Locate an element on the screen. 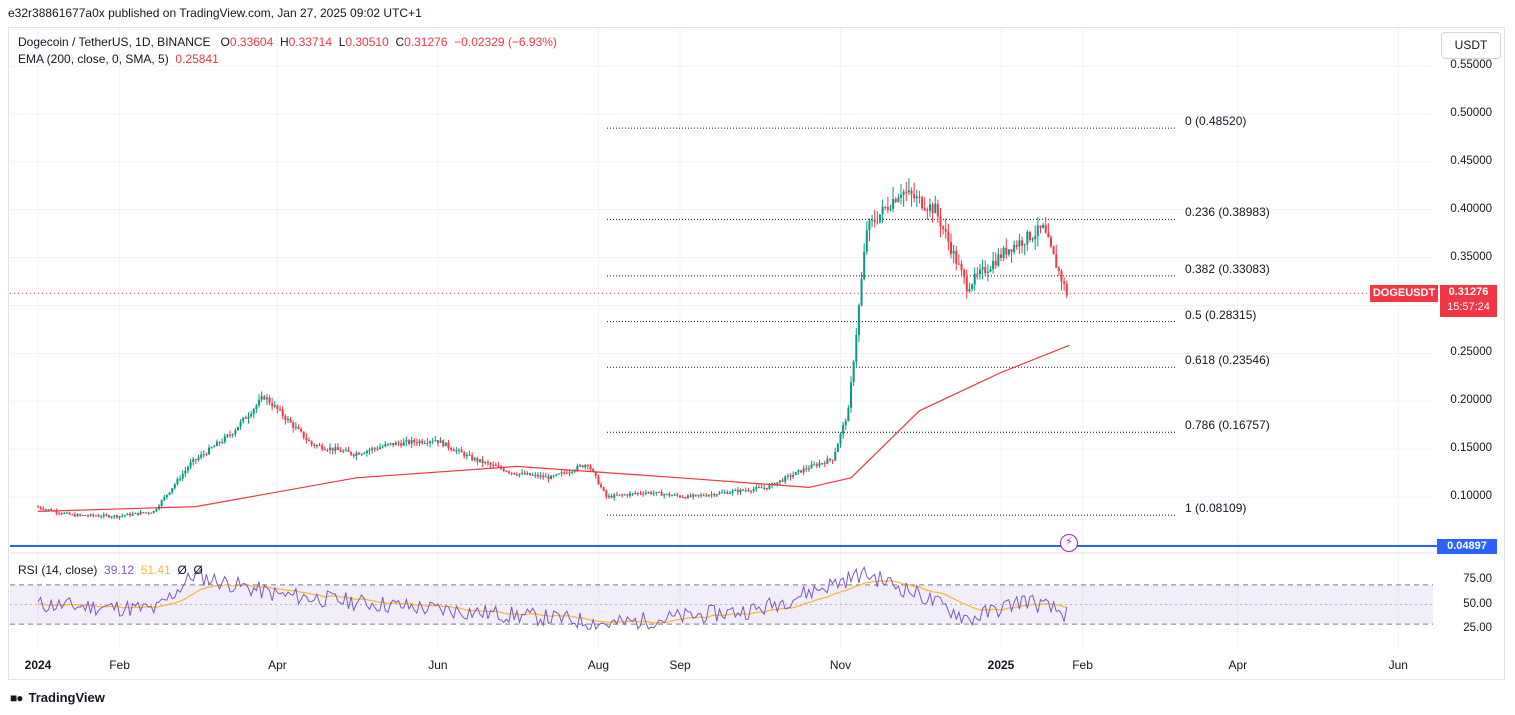 This screenshot has height=715, width=1515. fib-level-label: 0.382 (0.33083) is located at coordinates (1227, 268).